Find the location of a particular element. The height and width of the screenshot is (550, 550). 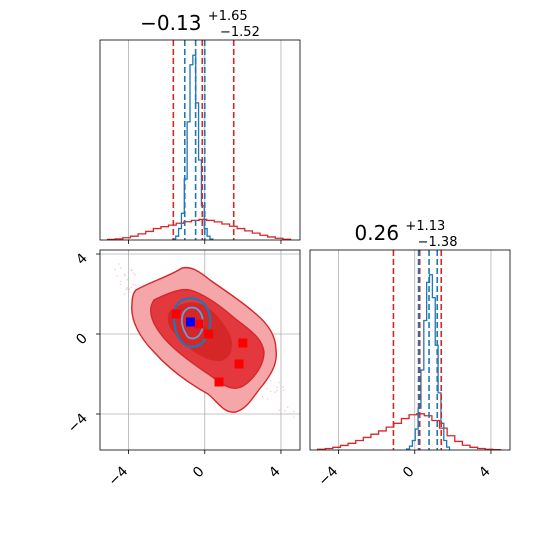

title-plus: +1.13 is located at coordinates (425, 226).